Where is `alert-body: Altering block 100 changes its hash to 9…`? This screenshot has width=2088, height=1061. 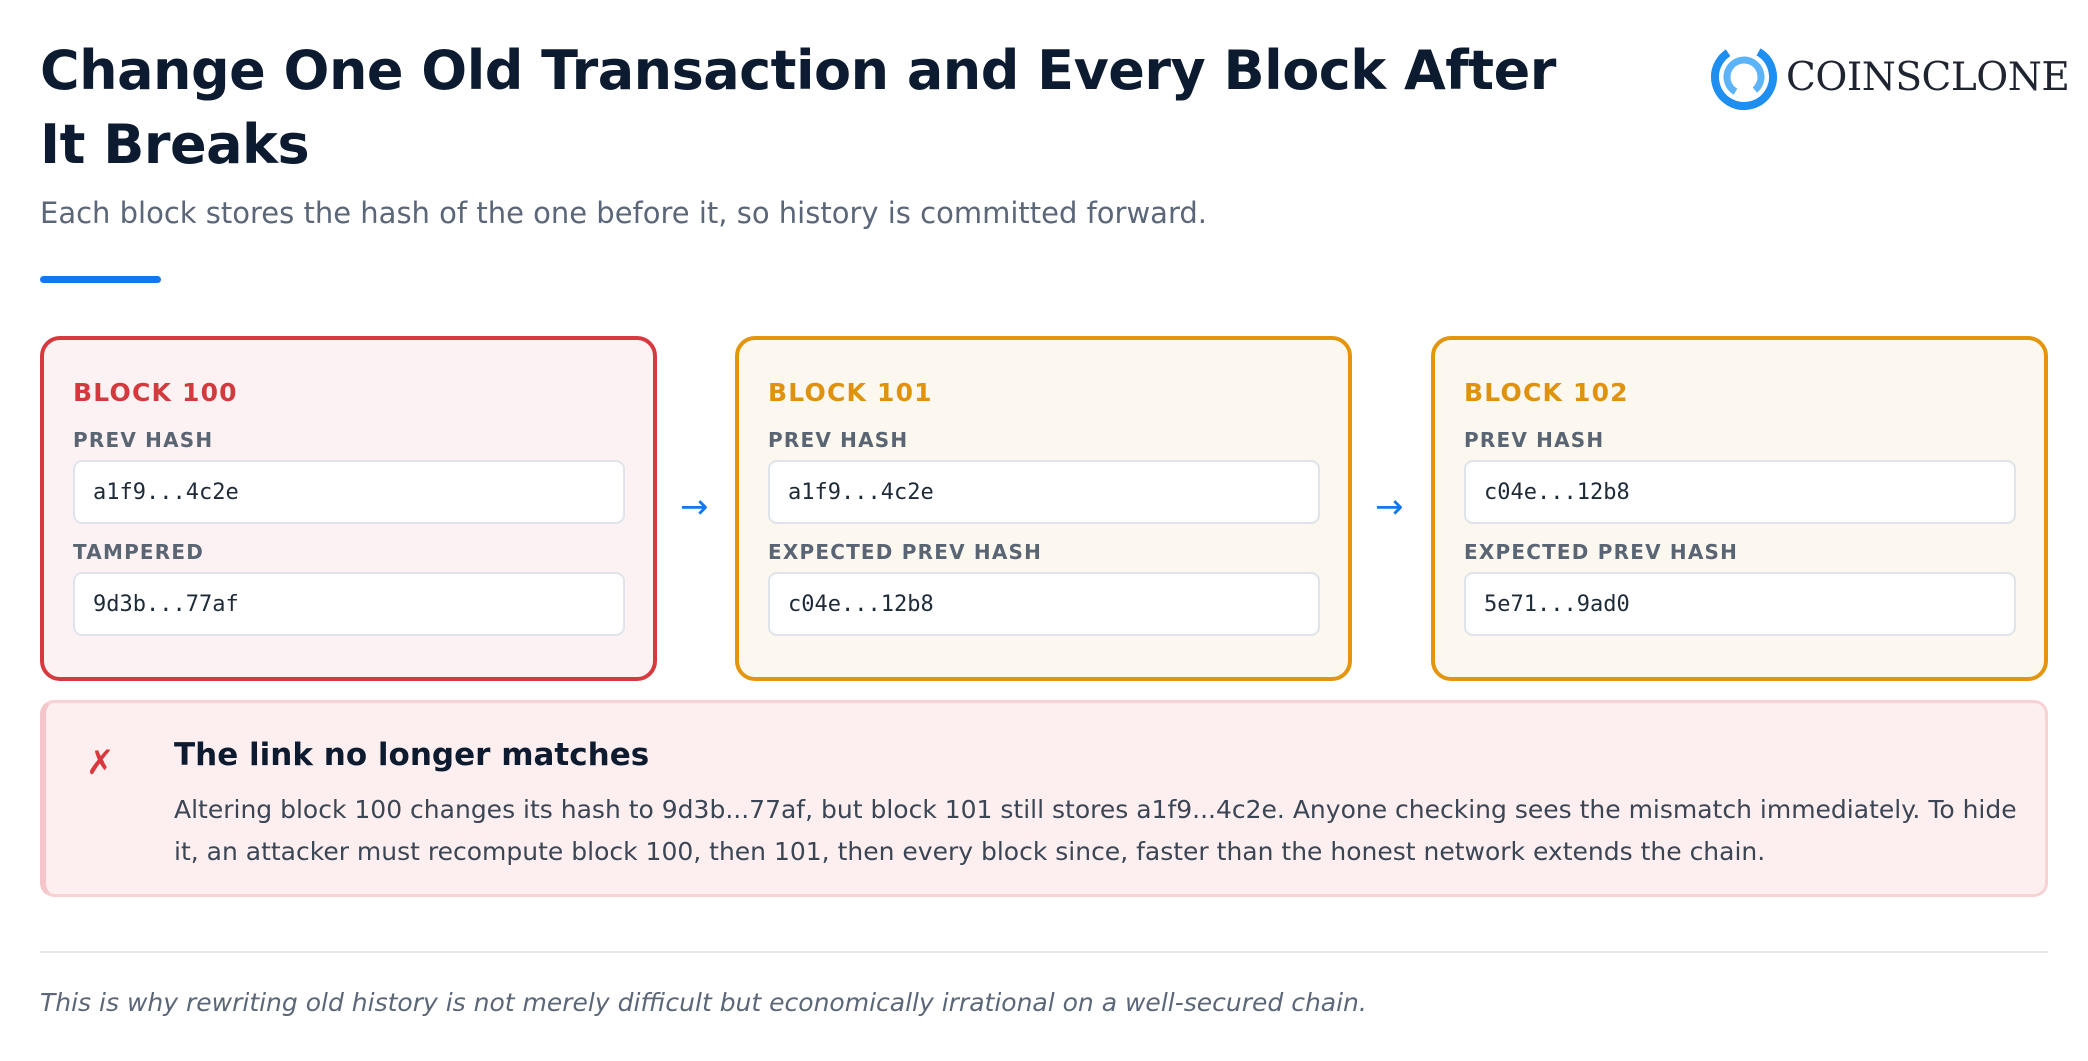 alert-body: Altering block 100 changes its hash to 9… is located at coordinates (1095, 830).